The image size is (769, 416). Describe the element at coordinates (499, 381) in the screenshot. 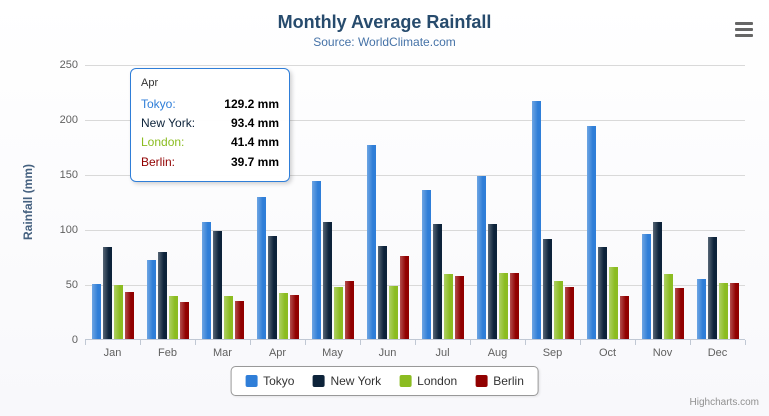

I see `legend-item-berlin: Berlin` at that location.